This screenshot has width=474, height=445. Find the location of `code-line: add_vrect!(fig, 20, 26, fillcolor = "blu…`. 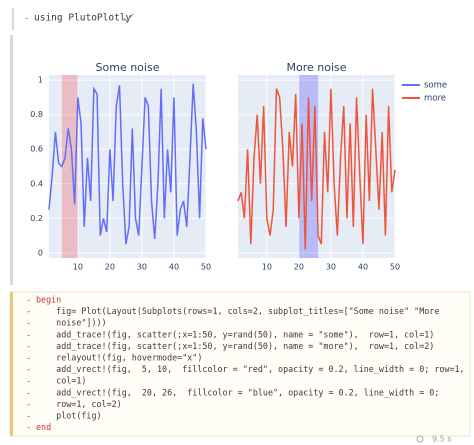

code-line: add_vrect!(fig, 20, 26, fillcolor = "blu… is located at coordinates (237, 392).